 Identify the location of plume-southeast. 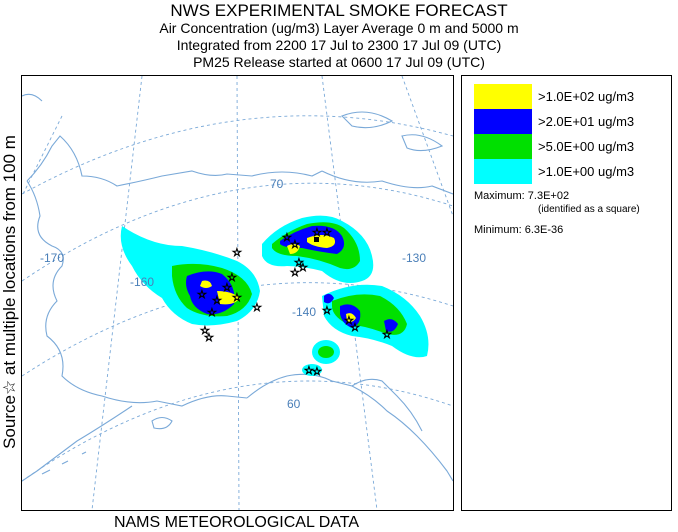
(375, 321).